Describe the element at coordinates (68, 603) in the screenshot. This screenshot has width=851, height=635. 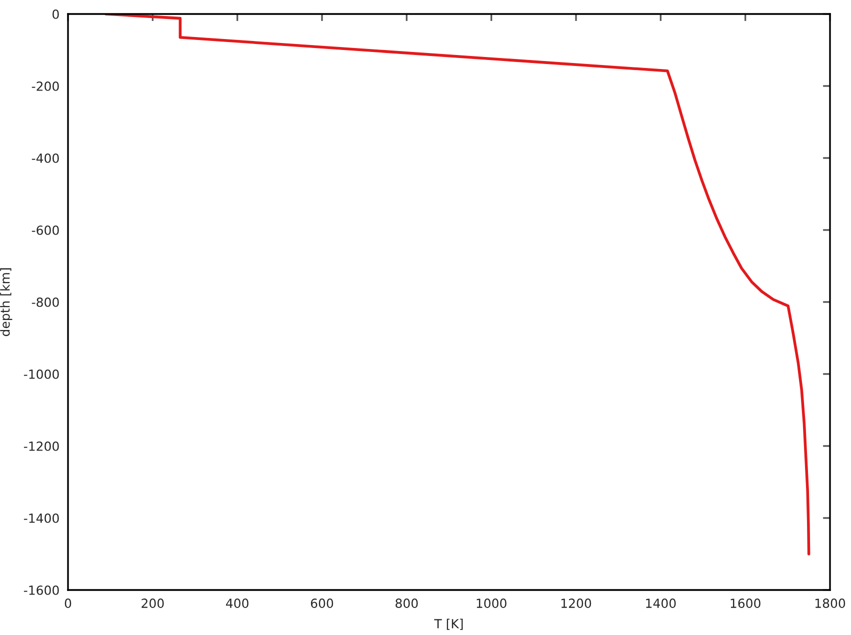
I see `x-tick-label: 0` at that location.